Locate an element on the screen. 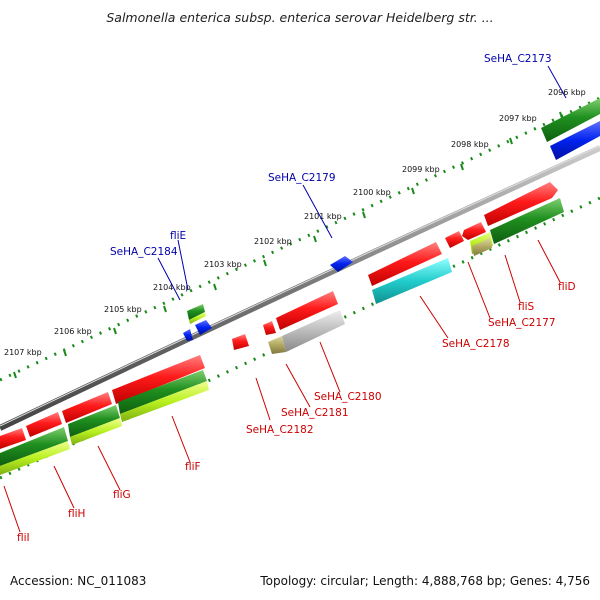 The image size is (600, 600). gene-olive-c2181 is located at coordinates (277, 345).